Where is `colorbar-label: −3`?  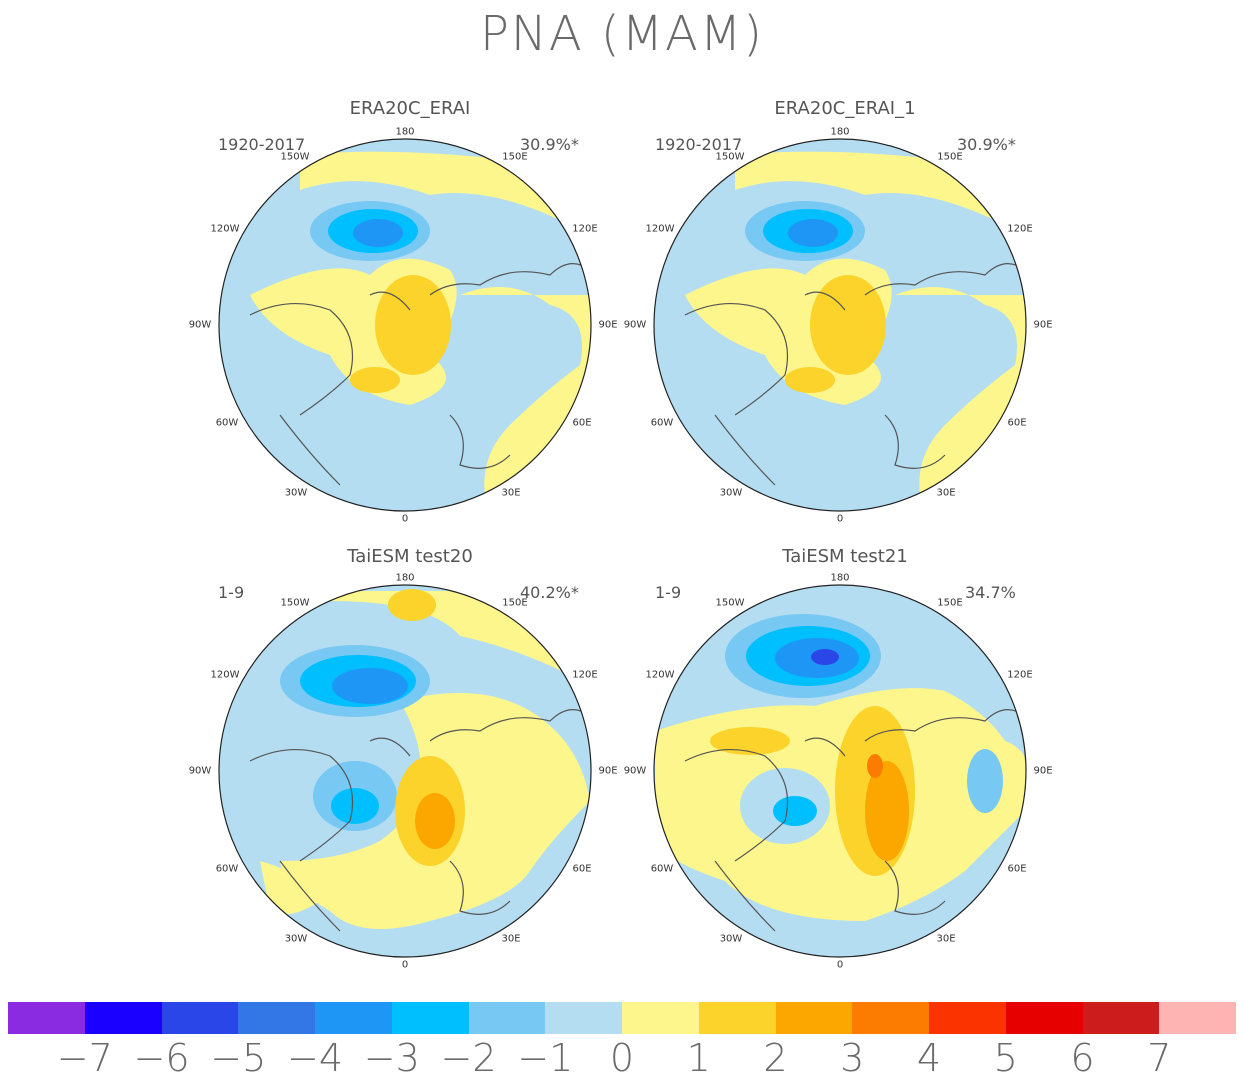 colorbar-label: −3 is located at coordinates (391, 1058).